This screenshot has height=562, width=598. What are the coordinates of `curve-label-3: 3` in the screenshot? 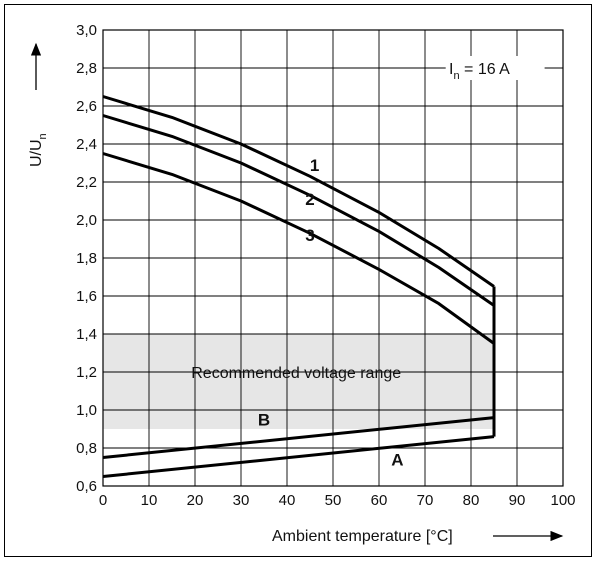 It's located at (309, 235).